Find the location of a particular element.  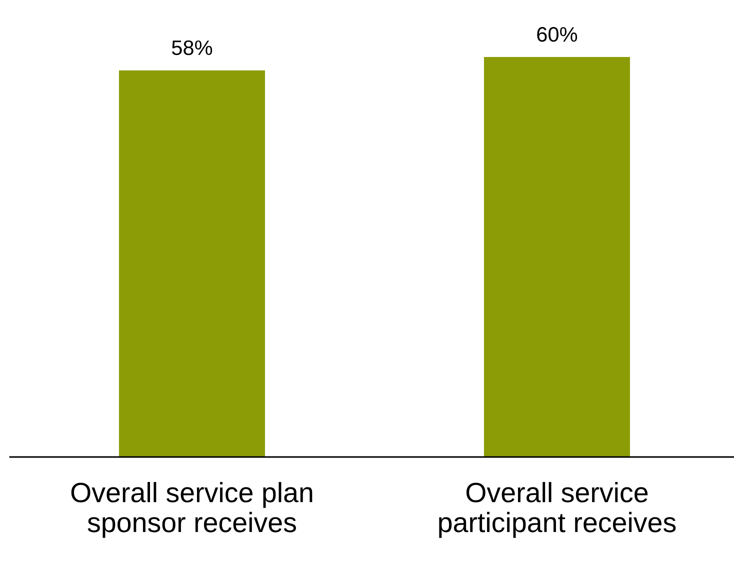

data-label: 58% is located at coordinates (192, 48).